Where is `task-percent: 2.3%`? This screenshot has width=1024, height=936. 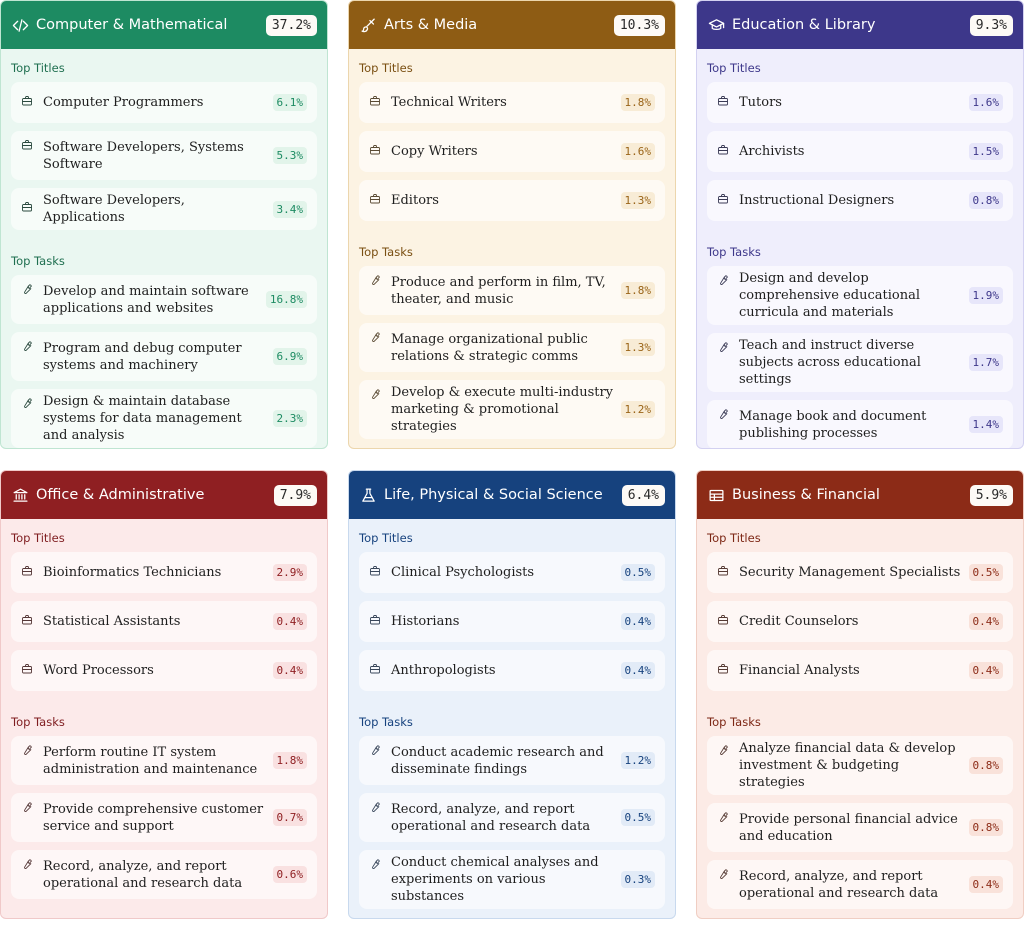 task-percent: 2.3% is located at coordinates (289, 418).